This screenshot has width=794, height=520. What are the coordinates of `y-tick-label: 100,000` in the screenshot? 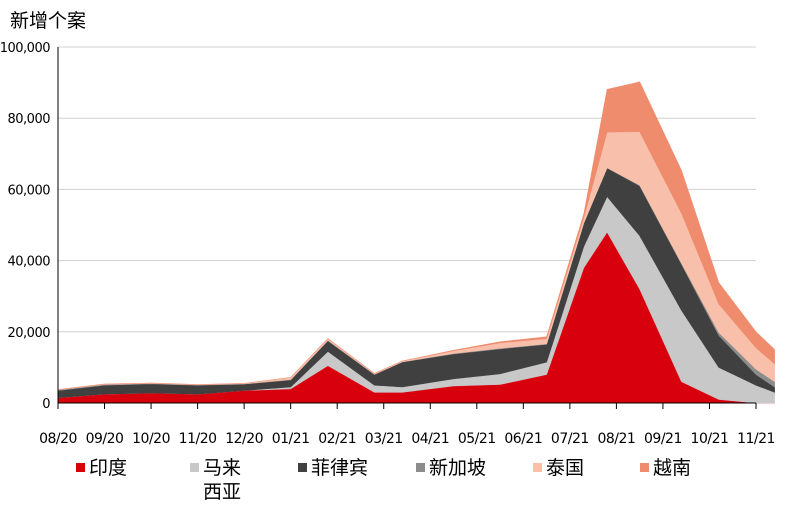 It's located at (25, 48).